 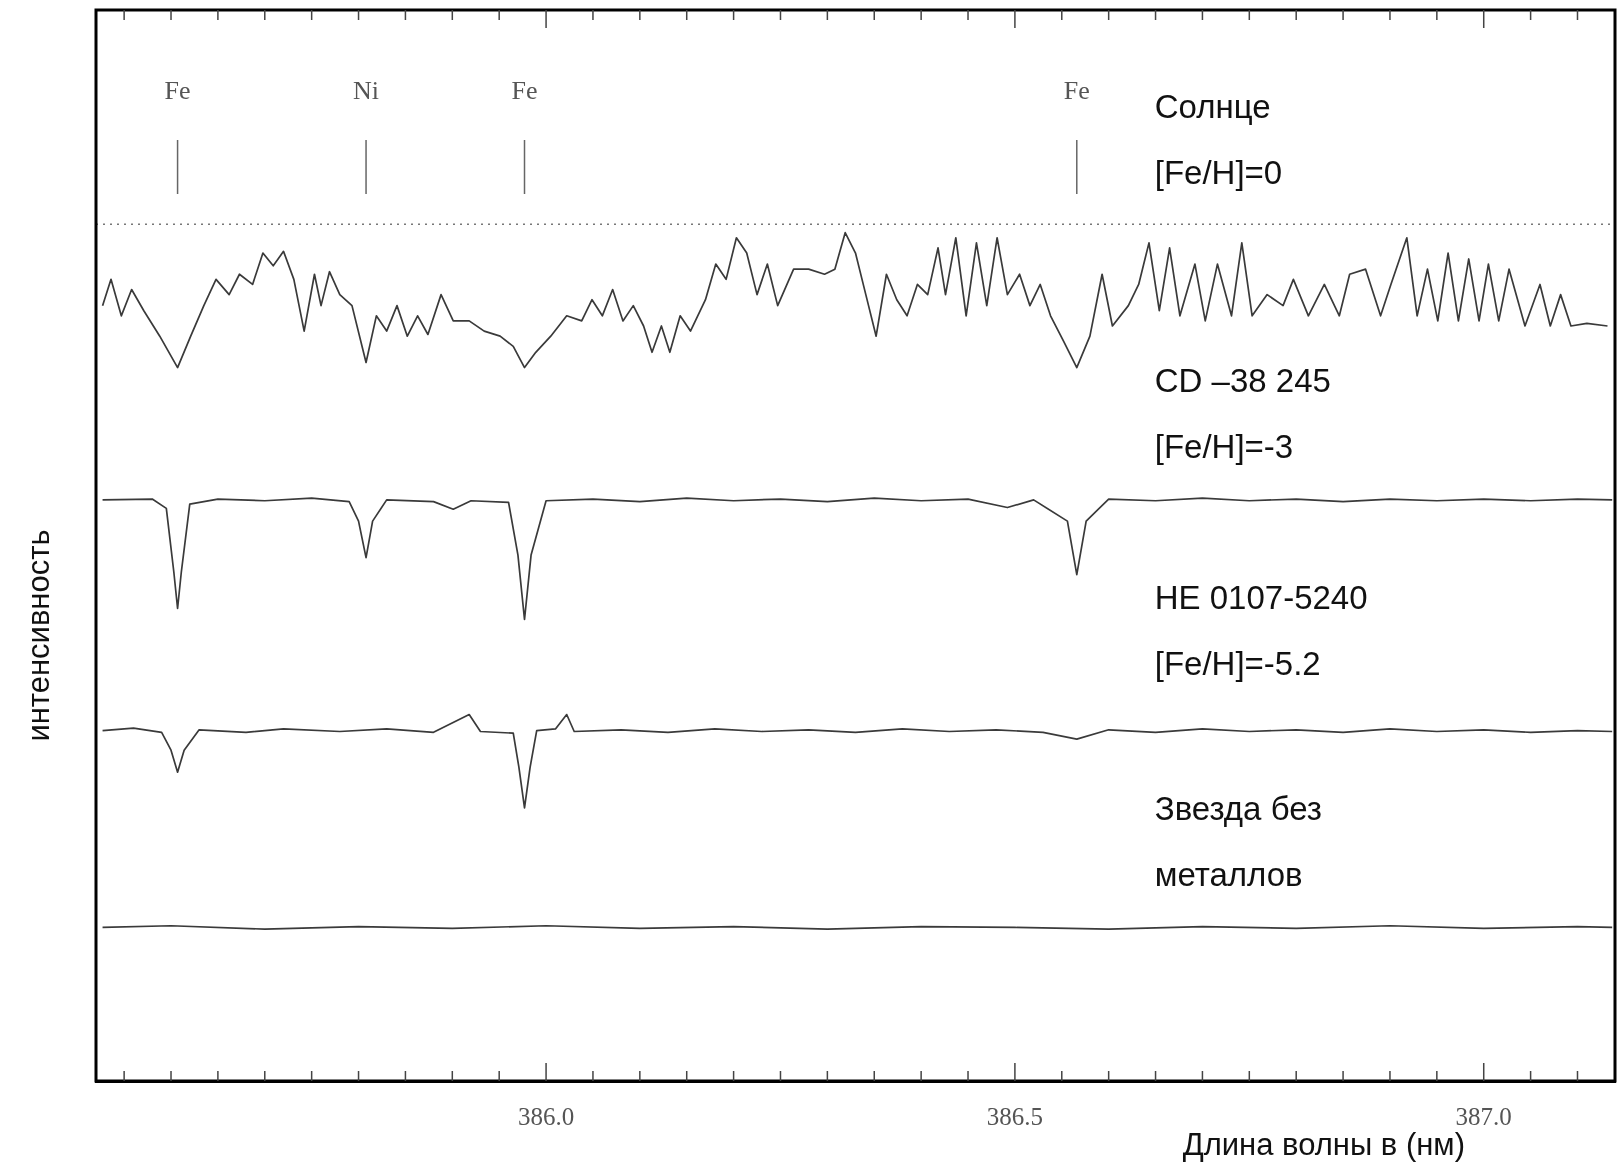 What do you see at coordinates (38, 635) in the screenshot?
I see `y-axis-title: интенсивность` at bounding box center [38, 635].